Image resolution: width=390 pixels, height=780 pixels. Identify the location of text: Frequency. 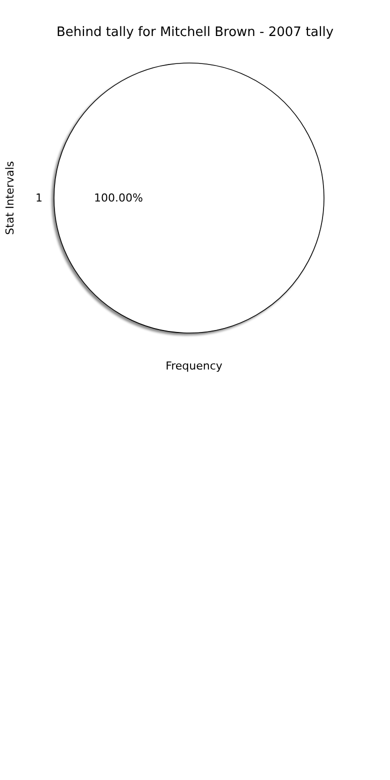
(194, 366).